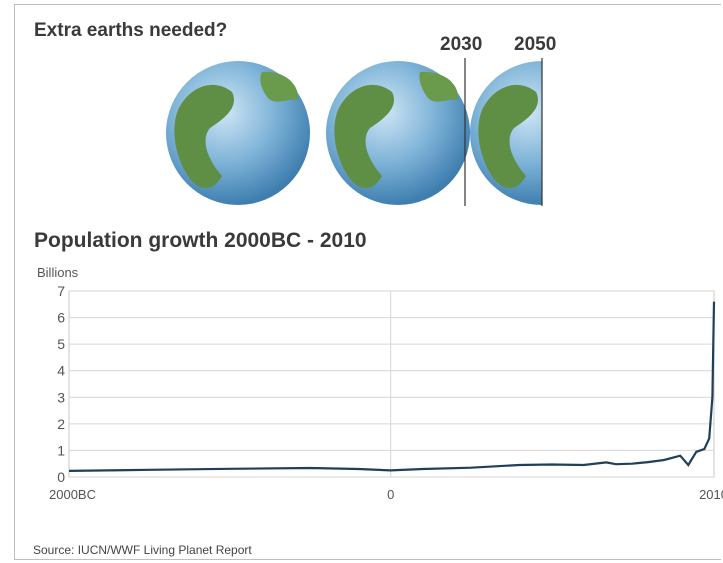 This screenshot has height=563, width=723. Describe the element at coordinates (58, 272) in the screenshot. I see `y-axis-label: Billions` at that location.